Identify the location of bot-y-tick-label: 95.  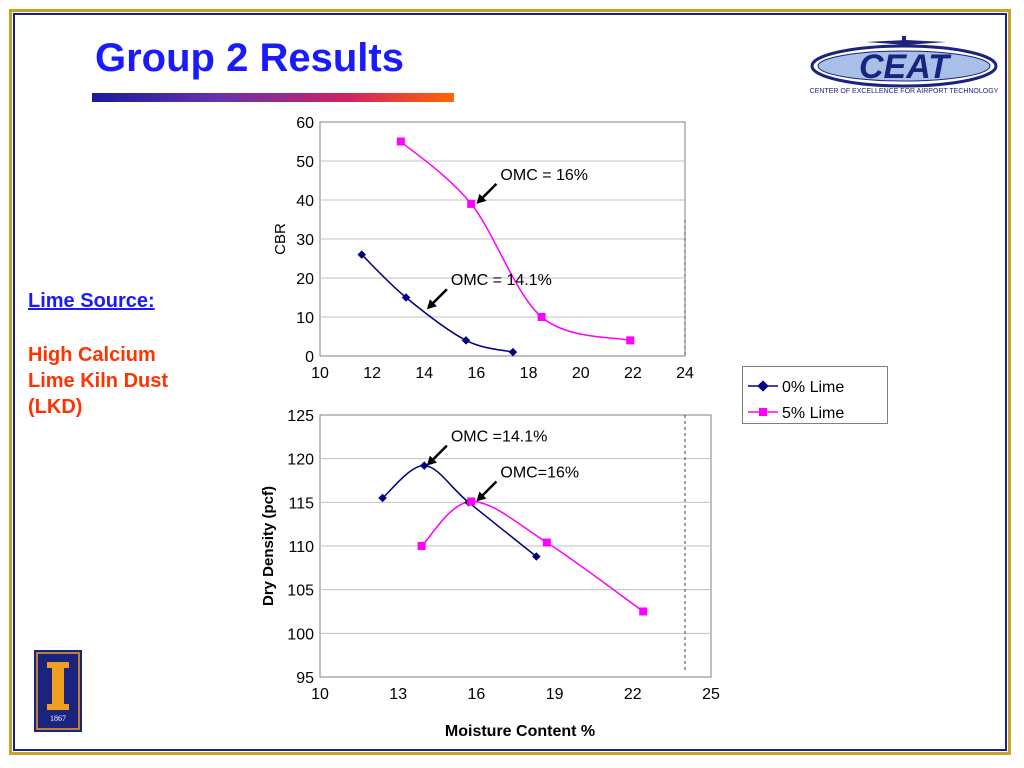
(305, 678).